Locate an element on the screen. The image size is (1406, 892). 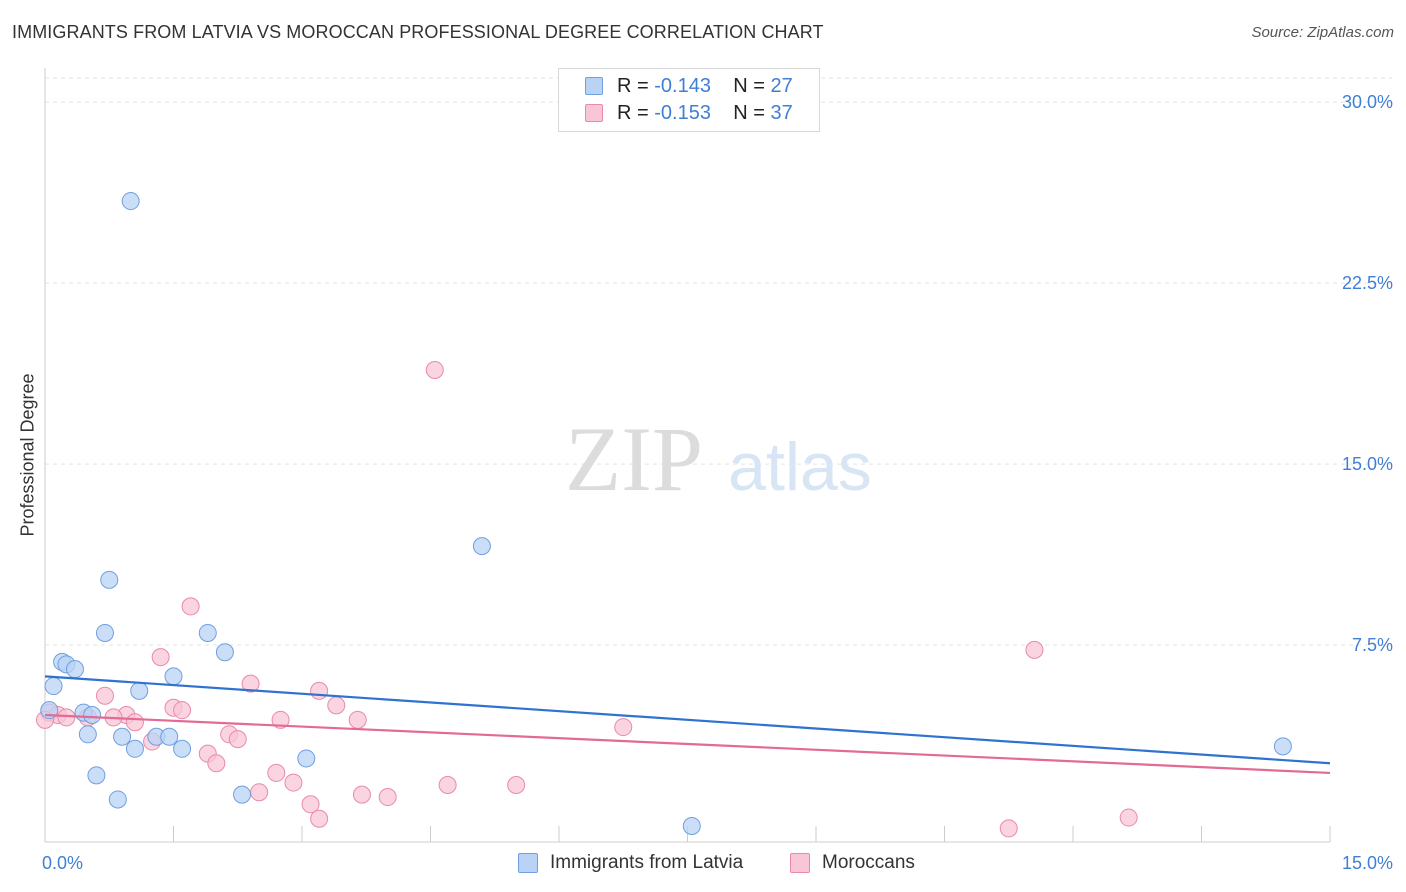
source-label: Source: ZipAtlas.com is located at coordinates (1322, 32).